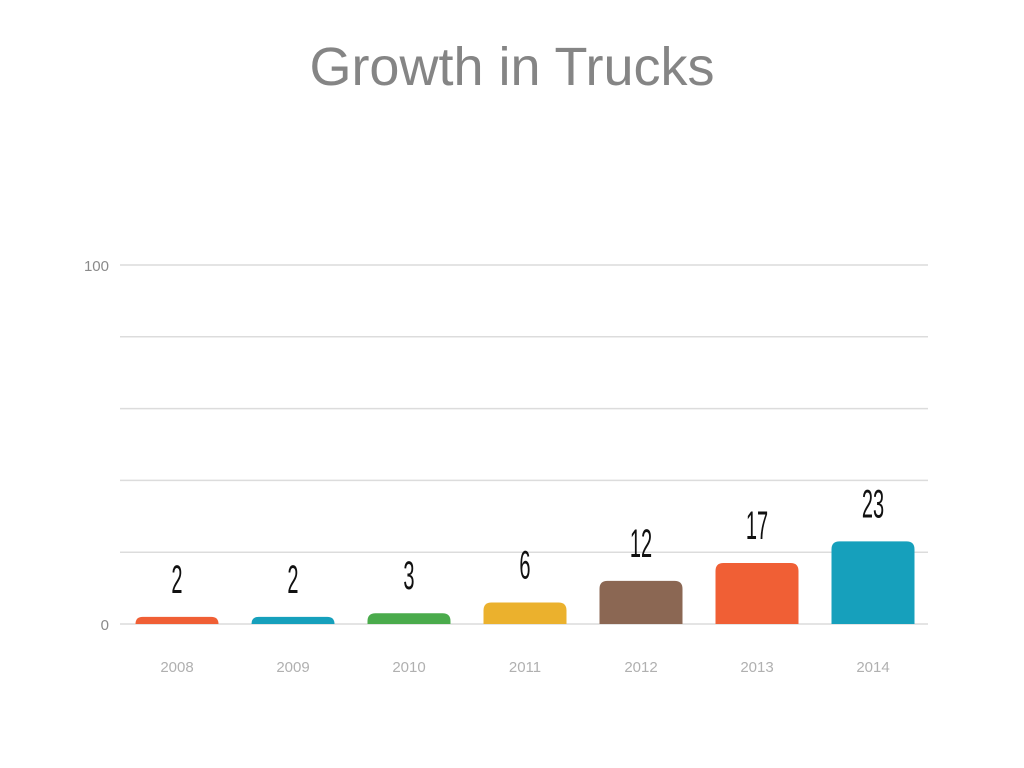  I want to click on x-tick-label: 2013, so click(756, 667).